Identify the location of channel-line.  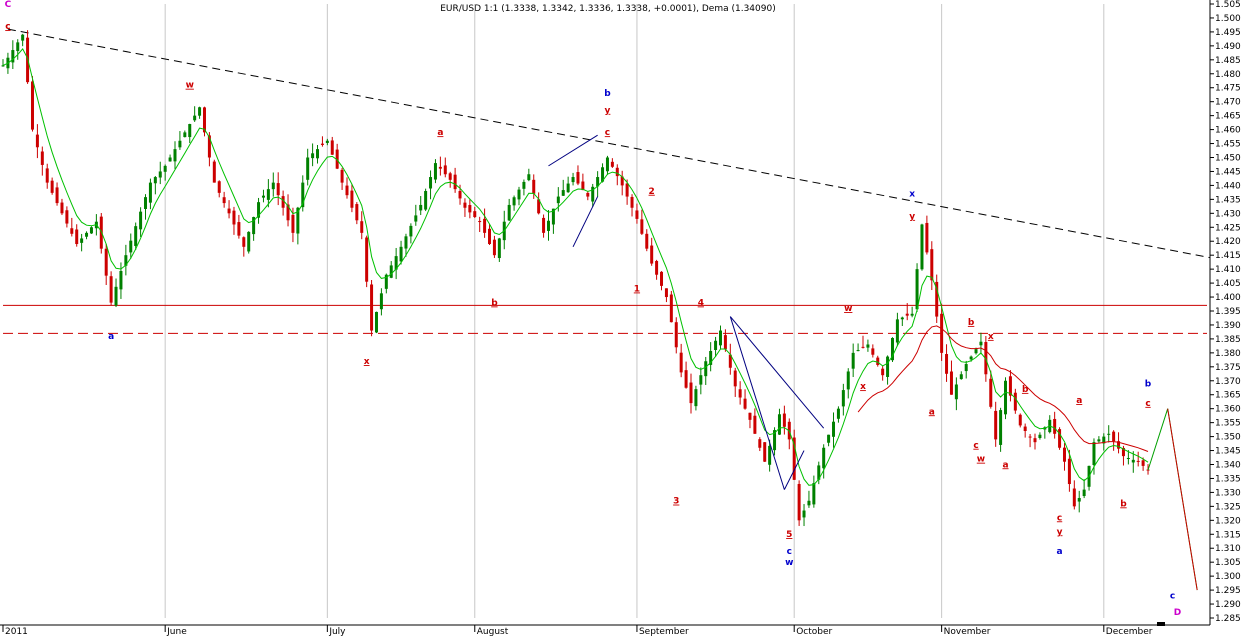
(794, 470).